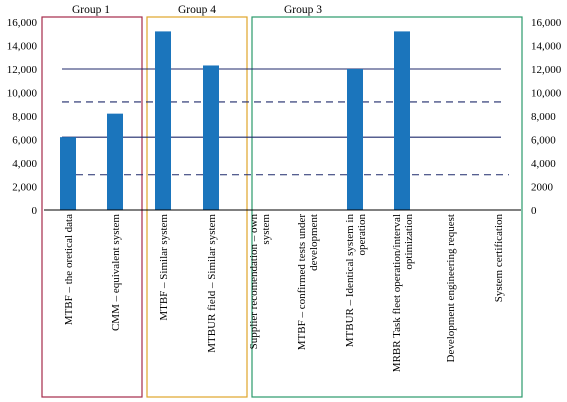 This screenshot has width=567, height=402. I want to click on x-category-label: Supplier recomendation – own, so click(254, 282).